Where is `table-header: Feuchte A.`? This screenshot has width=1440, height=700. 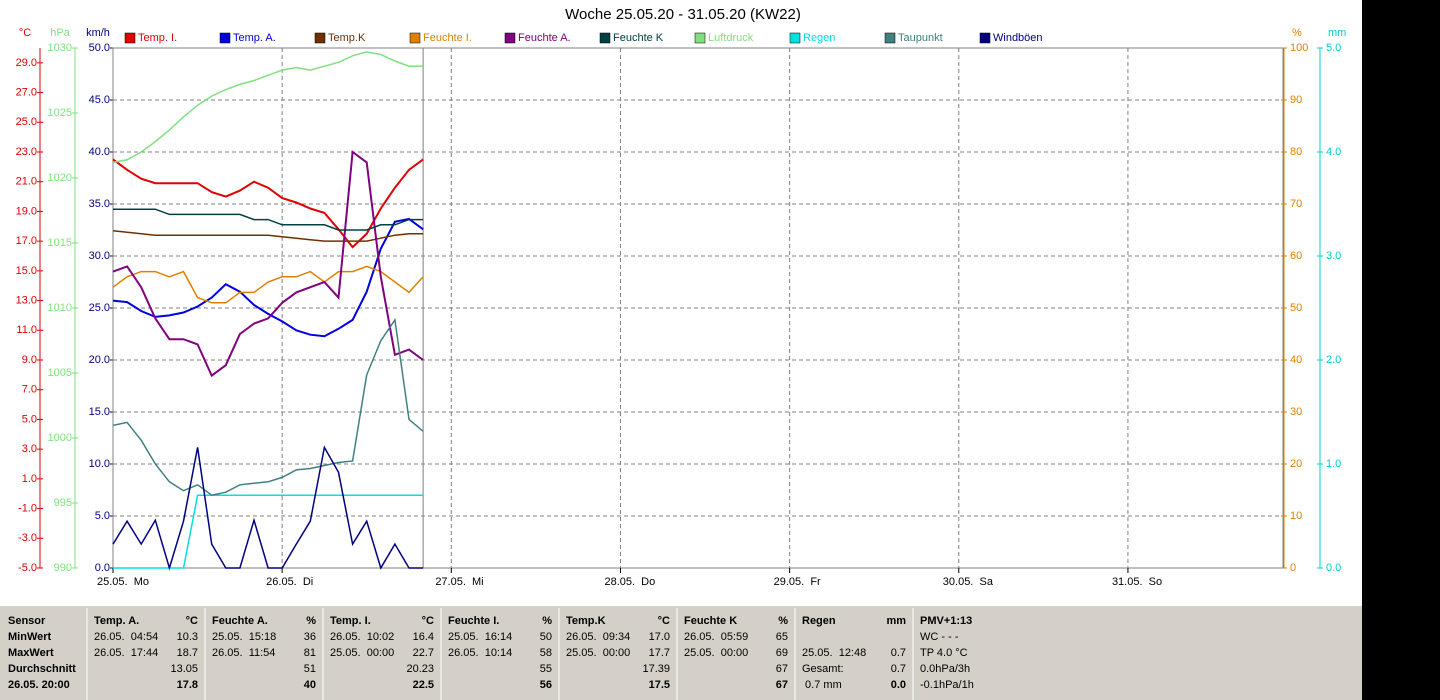 table-header: Feuchte A. is located at coordinates (240, 621).